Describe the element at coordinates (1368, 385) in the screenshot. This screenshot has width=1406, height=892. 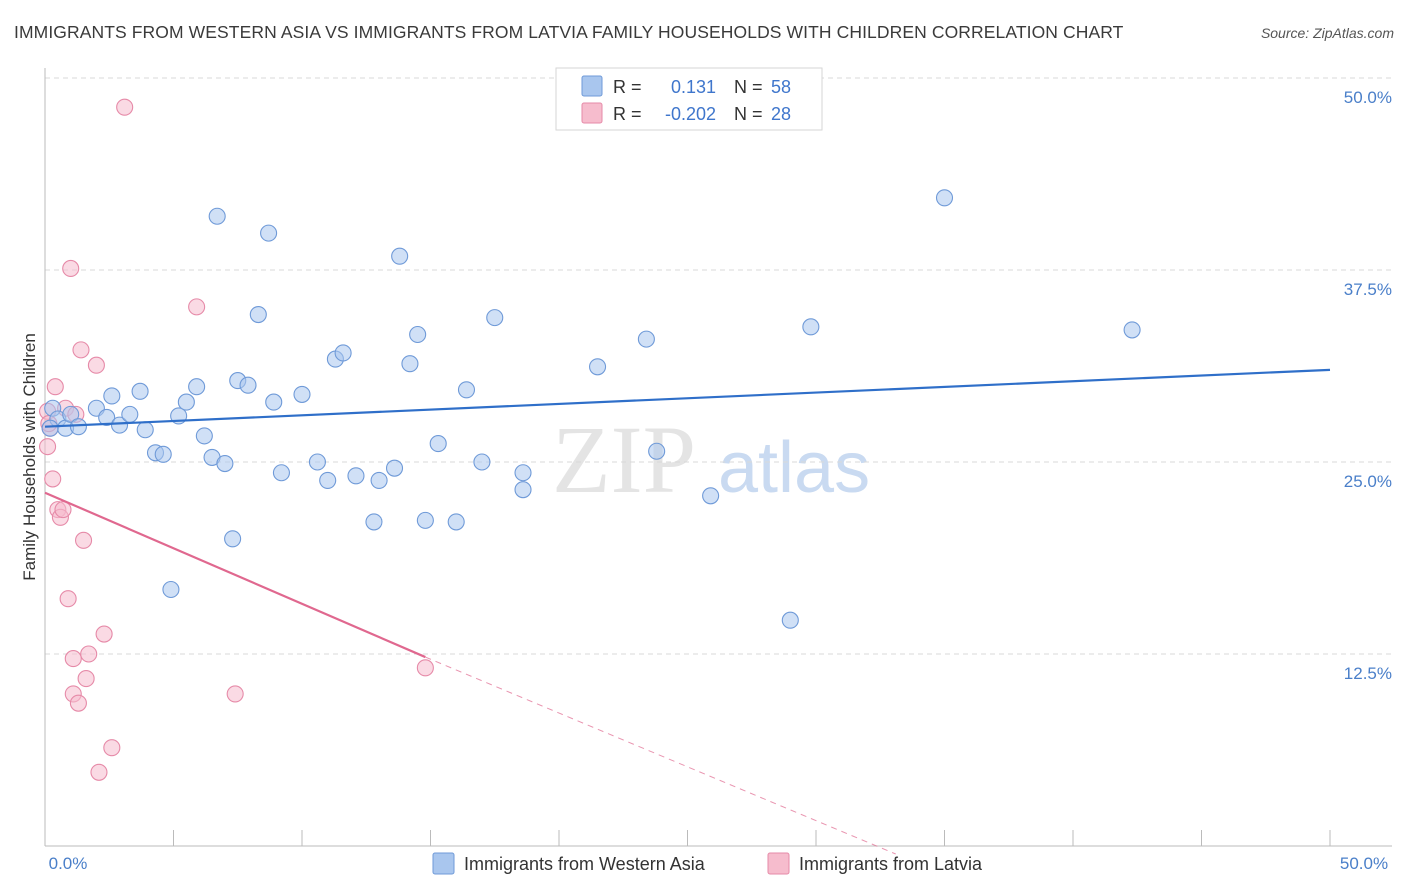
I see `y-tick-labels: 12.5% 25.0% 37.5% 50.0%` at that location.